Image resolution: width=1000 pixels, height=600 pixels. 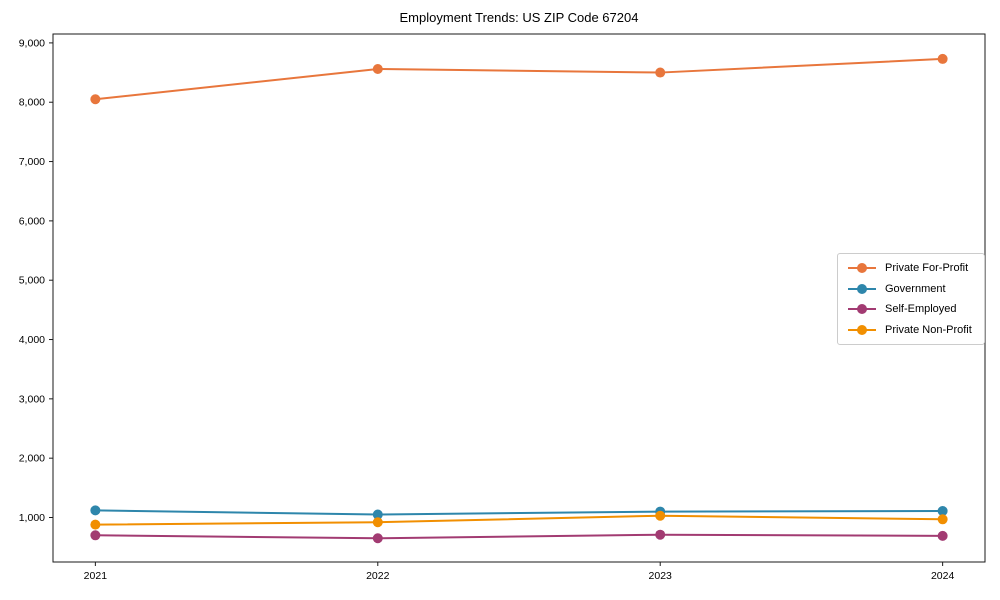 I want to click on legend-label: Government, so click(x=915, y=288).